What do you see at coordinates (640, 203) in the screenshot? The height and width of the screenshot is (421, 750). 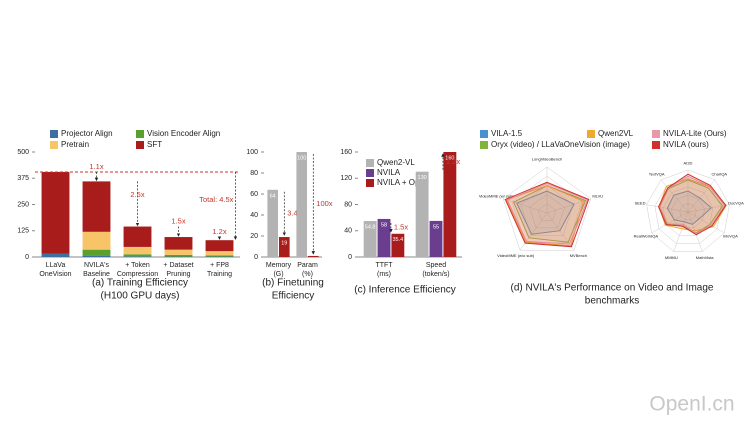 I see `radar-axis-label: SEED` at bounding box center [640, 203].